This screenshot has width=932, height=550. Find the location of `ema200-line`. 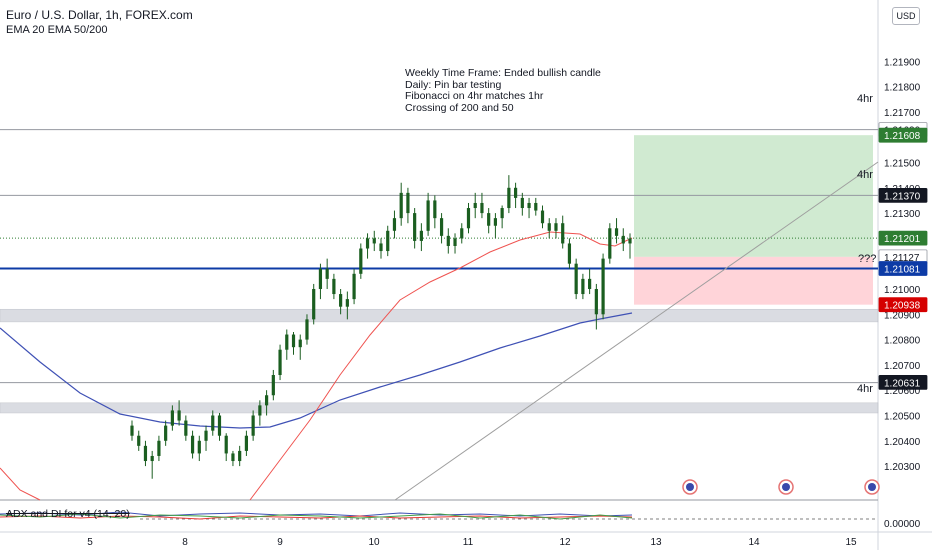

ema200-line is located at coordinates (316, 370).